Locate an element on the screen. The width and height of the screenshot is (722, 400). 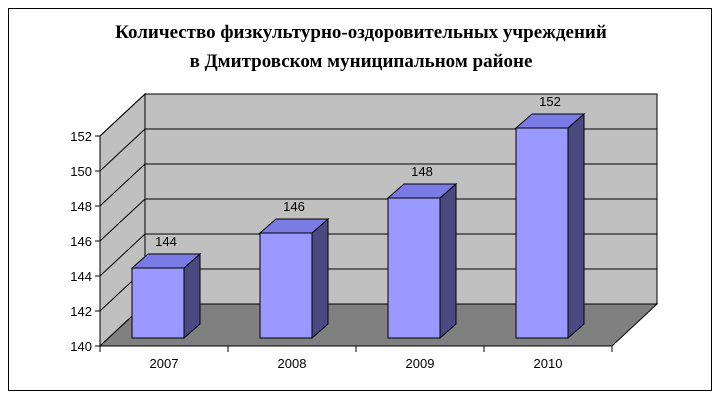
x-category-label: 2008 is located at coordinates (292, 363).